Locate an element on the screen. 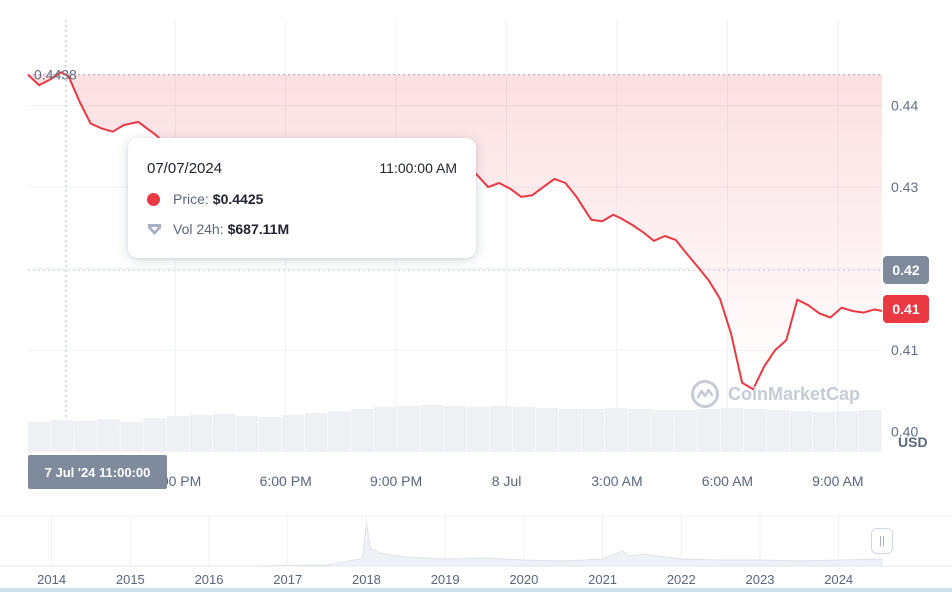 The width and height of the screenshot is (952, 592). navigator-year-label: 2017 is located at coordinates (287, 579).